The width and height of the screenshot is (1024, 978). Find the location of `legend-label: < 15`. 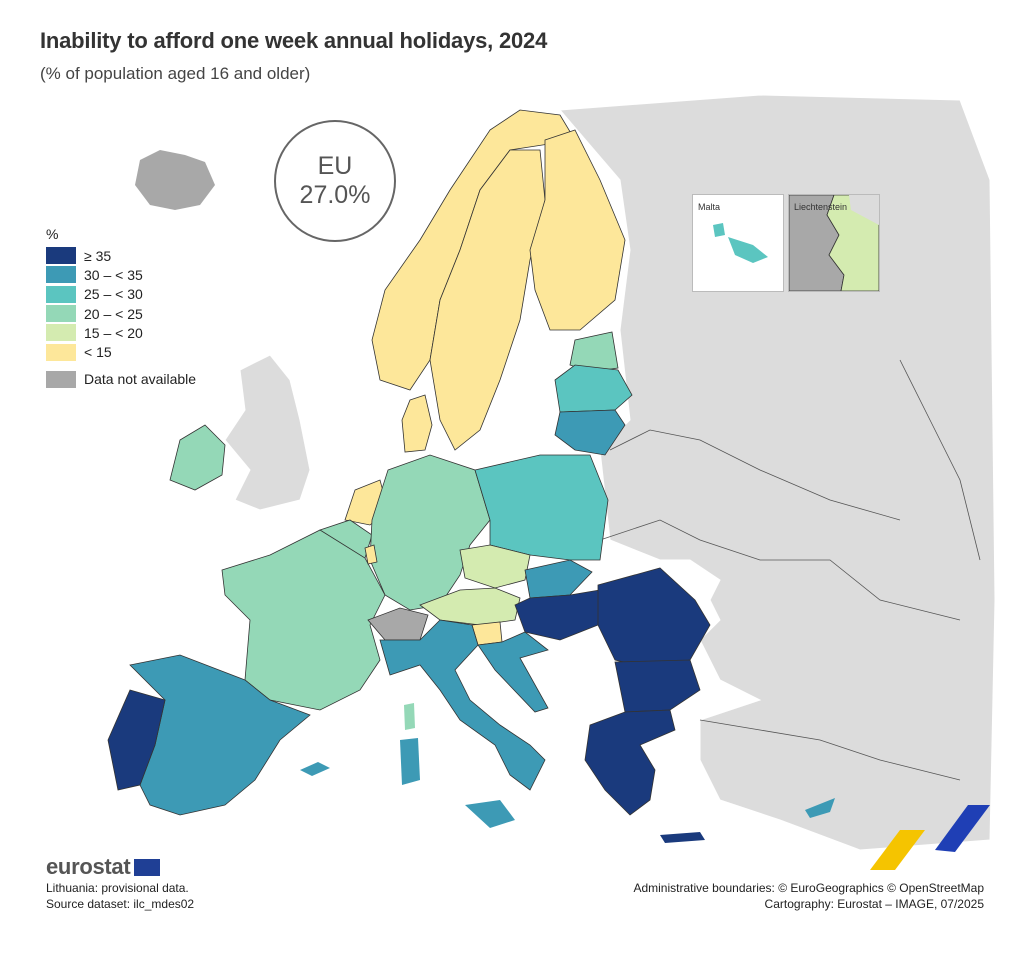

legend-label: < 15 is located at coordinates (98, 352).